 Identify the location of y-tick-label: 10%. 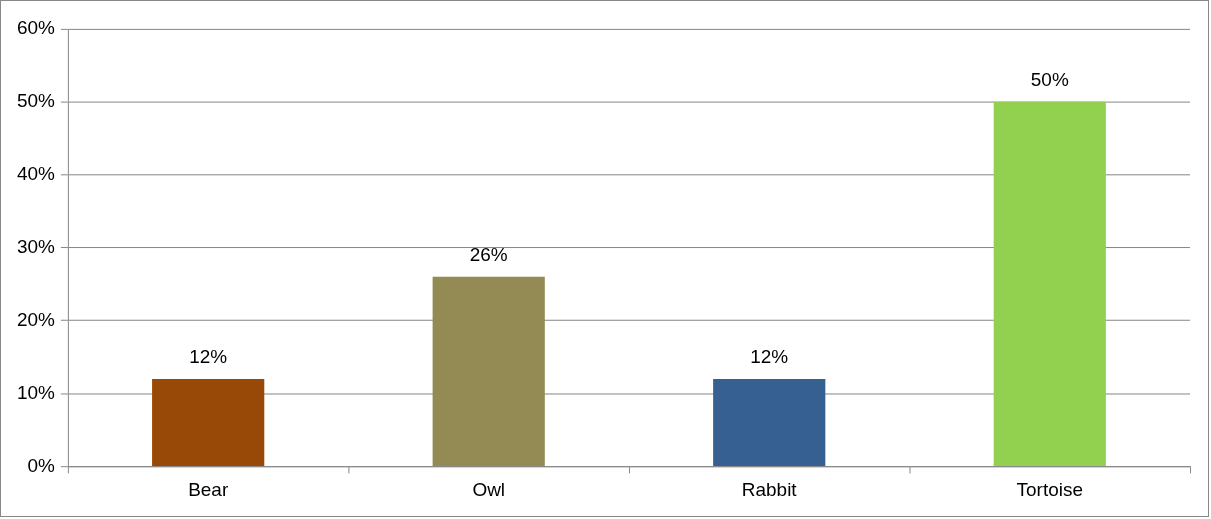
(36, 392).